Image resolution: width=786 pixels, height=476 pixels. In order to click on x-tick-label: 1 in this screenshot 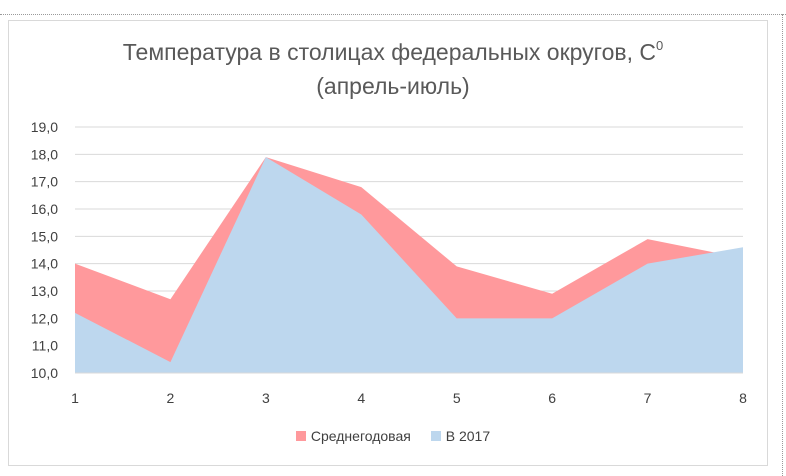, I will do `click(75, 398)`.